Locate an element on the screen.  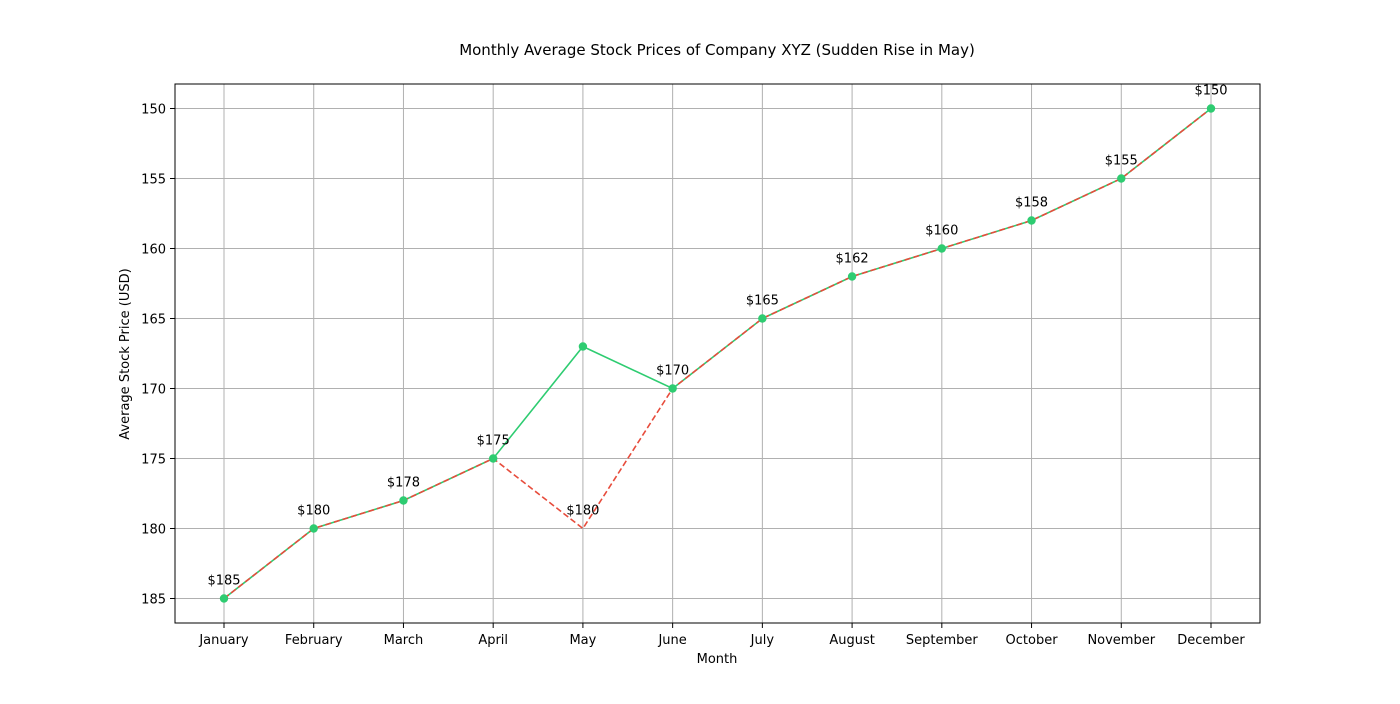
x-tick-label: March is located at coordinates (404, 640).